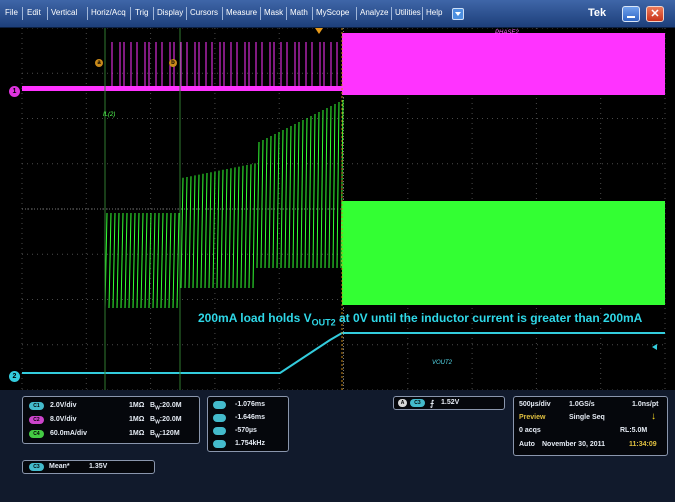  What do you see at coordinates (503, 253) in the screenshot?
I see `il-steady-band` at bounding box center [503, 253].